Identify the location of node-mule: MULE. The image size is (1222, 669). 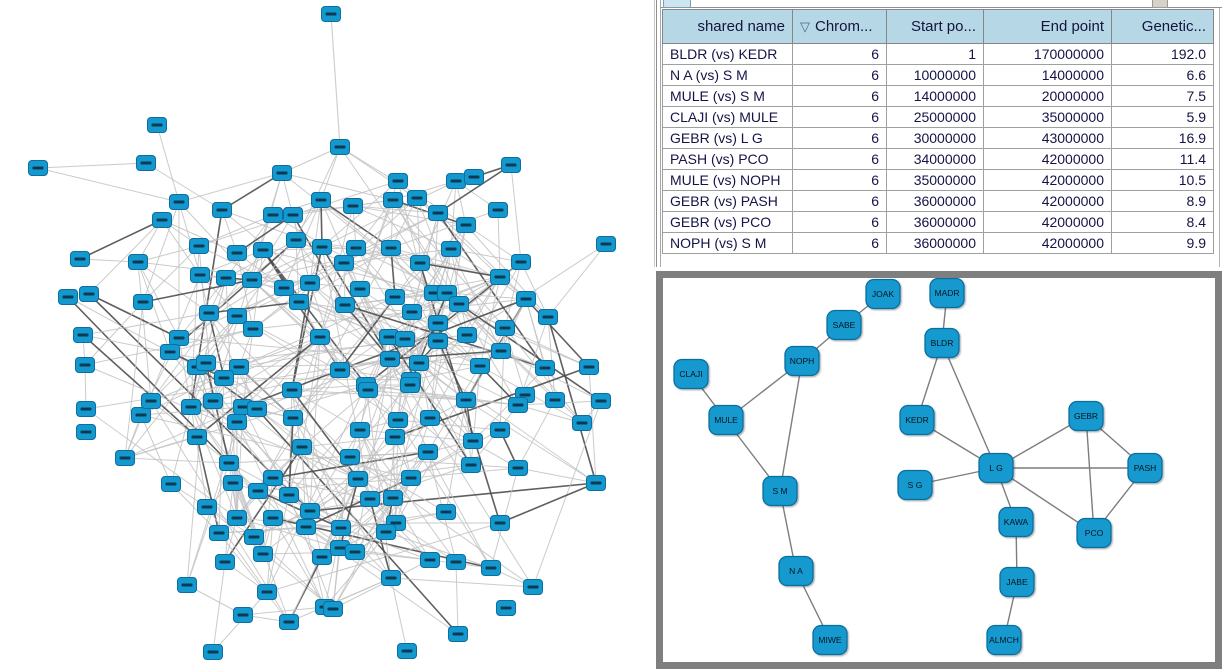
(726, 420).